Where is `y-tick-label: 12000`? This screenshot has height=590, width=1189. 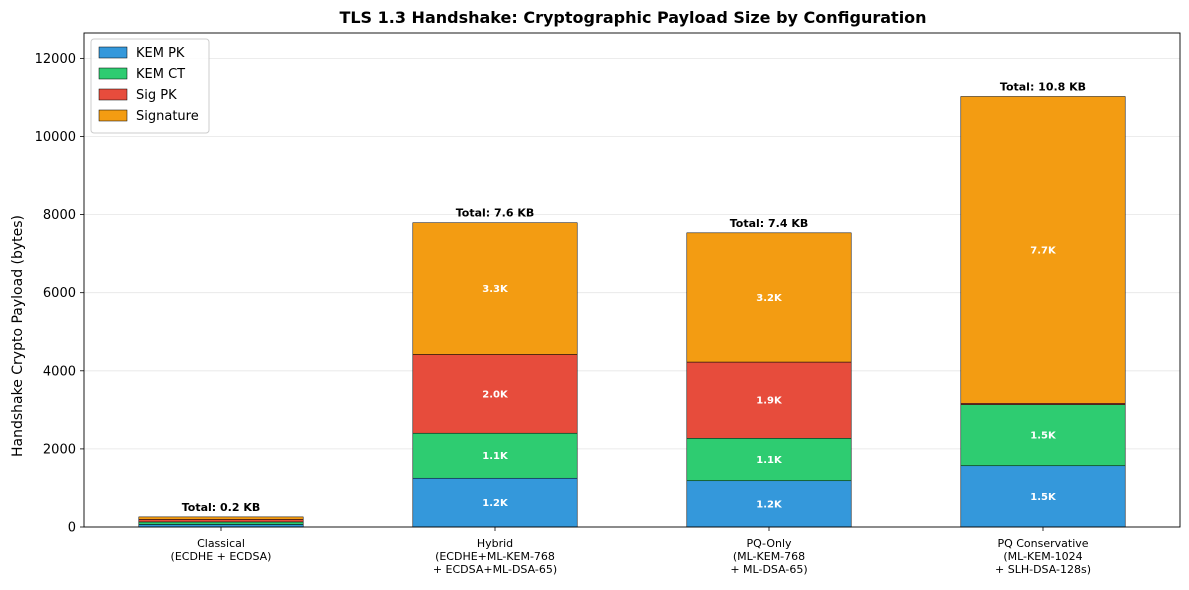 y-tick-label: 12000 is located at coordinates (55, 59).